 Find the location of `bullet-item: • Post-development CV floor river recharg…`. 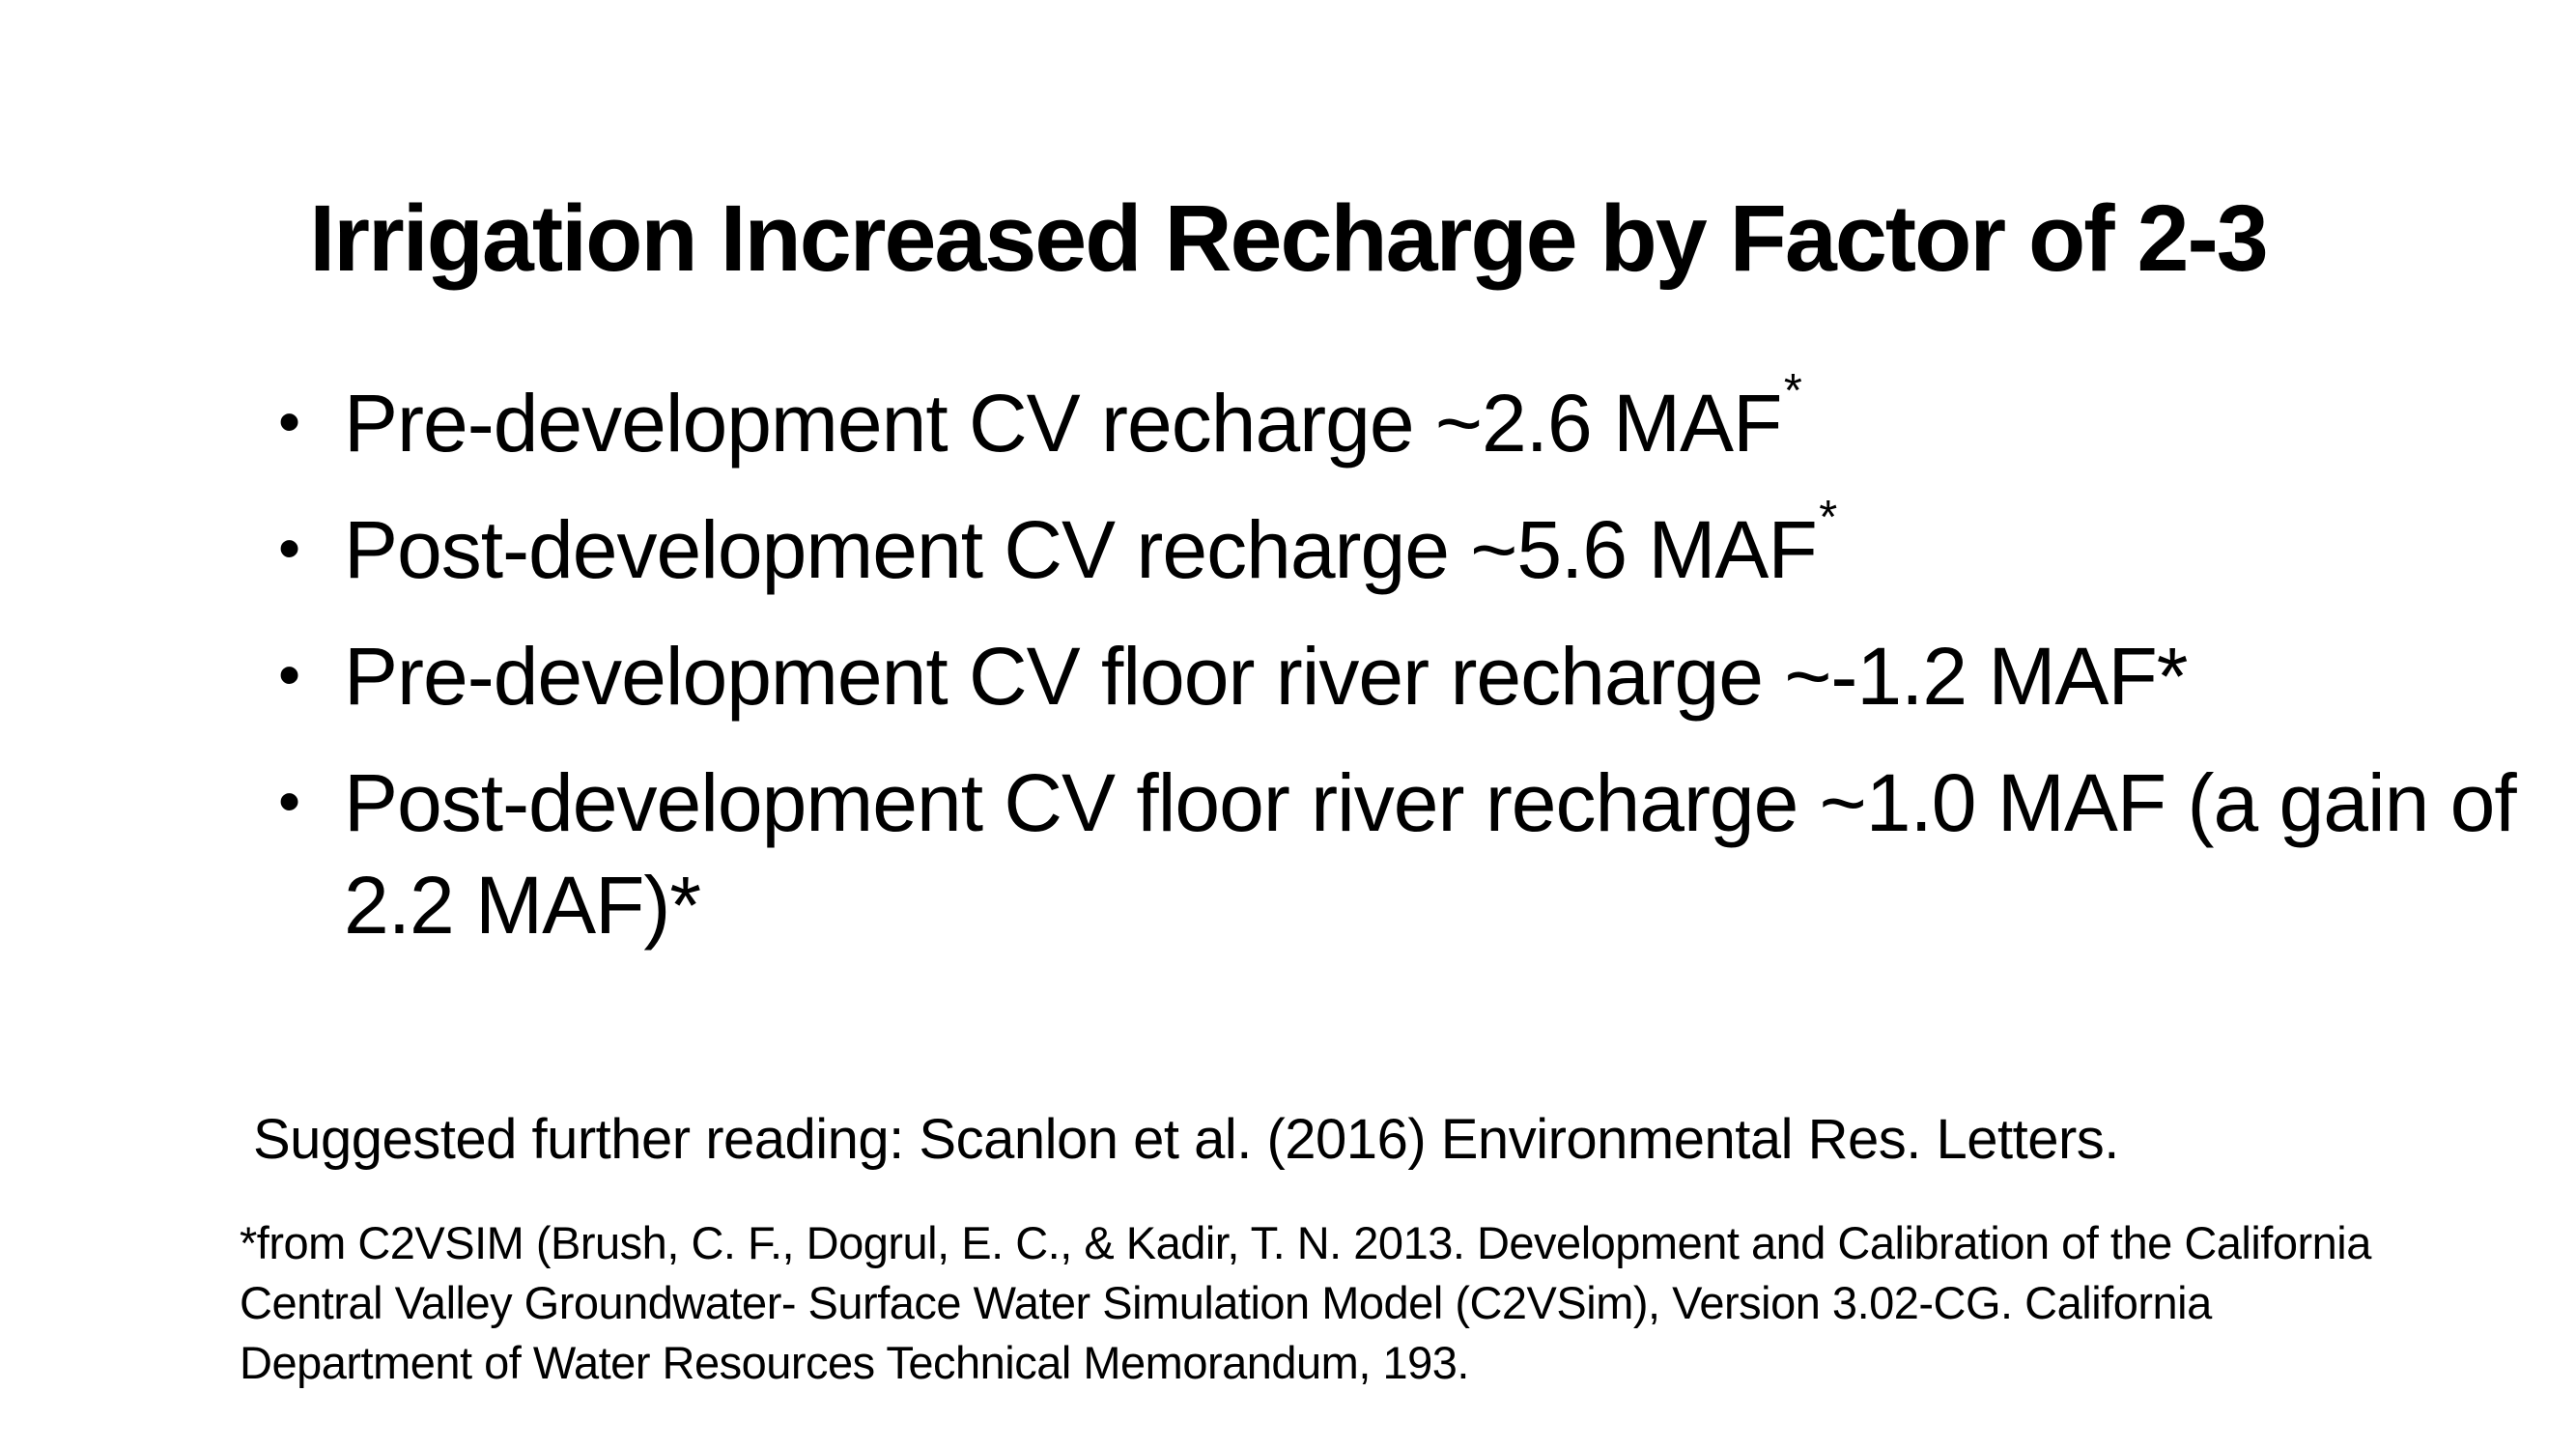

bullet-item: • Post-development CV floor river recharg… is located at coordinates (1418, 854).